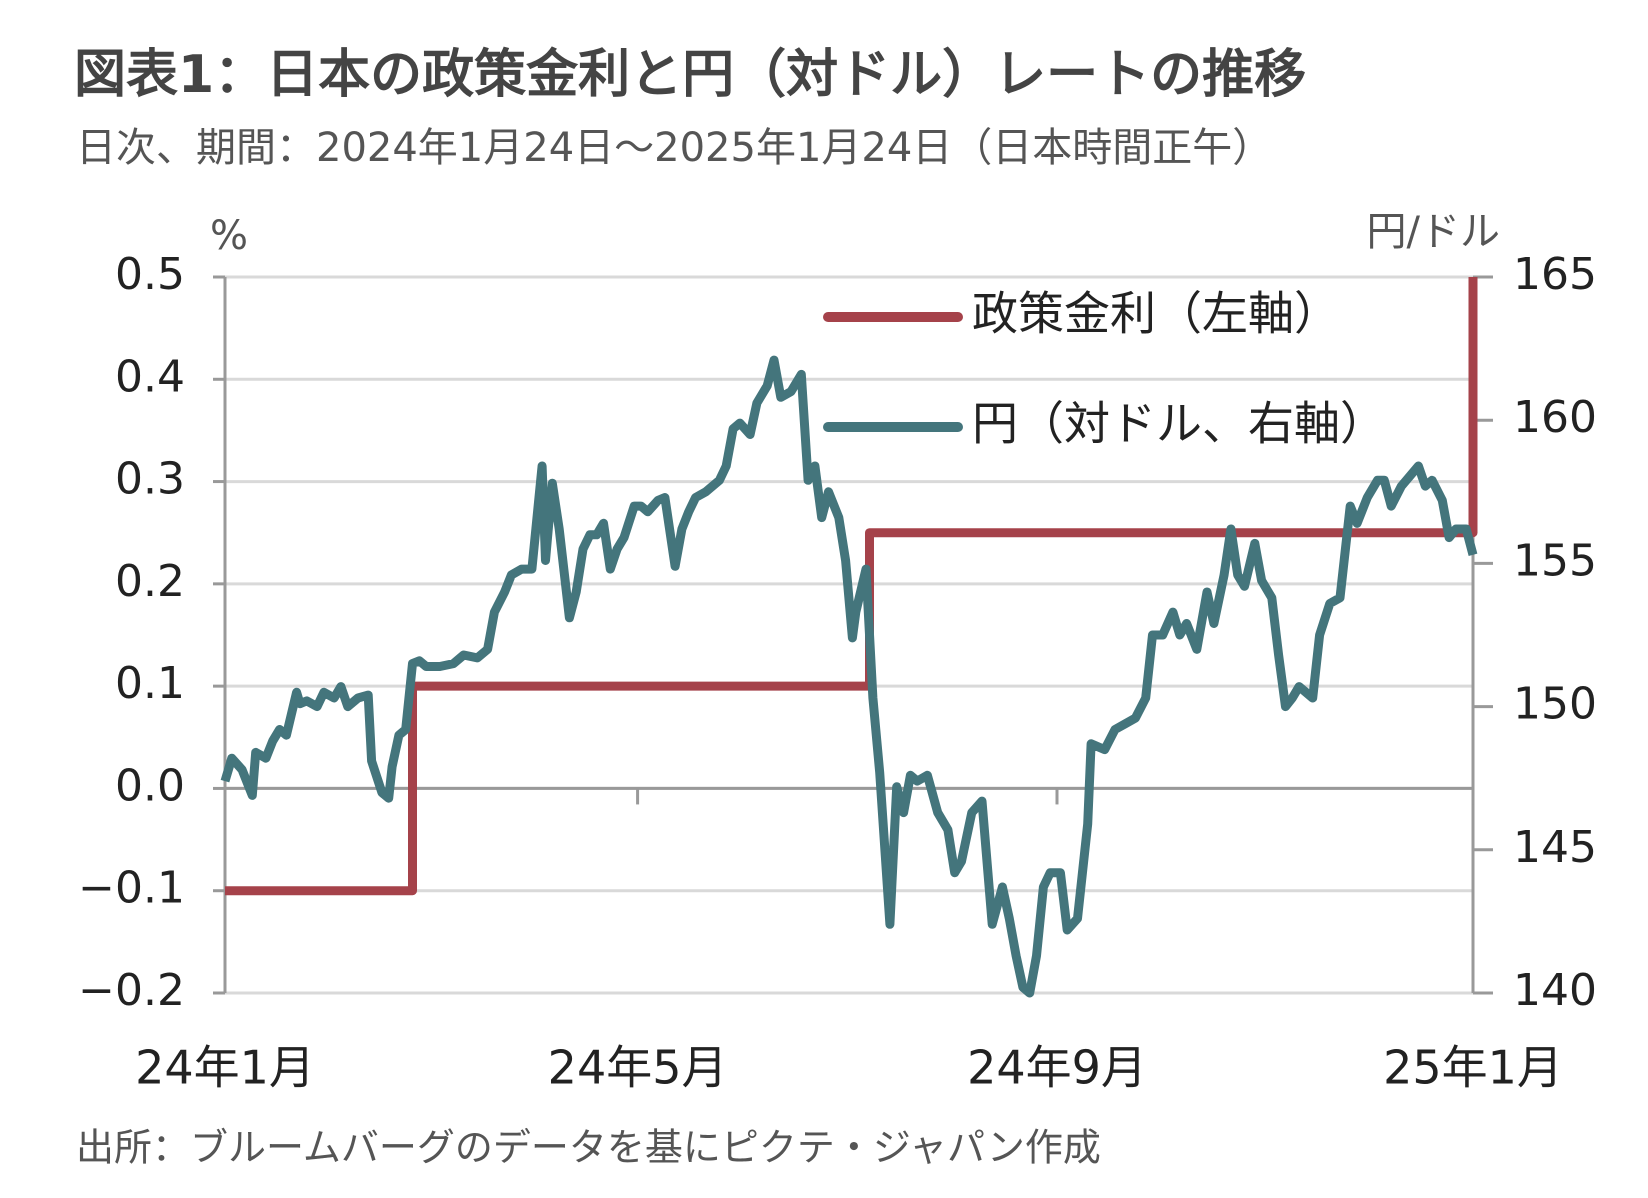  Describe the element at coordinates (1555, 847) in the screenshot. I see `y2-tick-label: 145` at that location.